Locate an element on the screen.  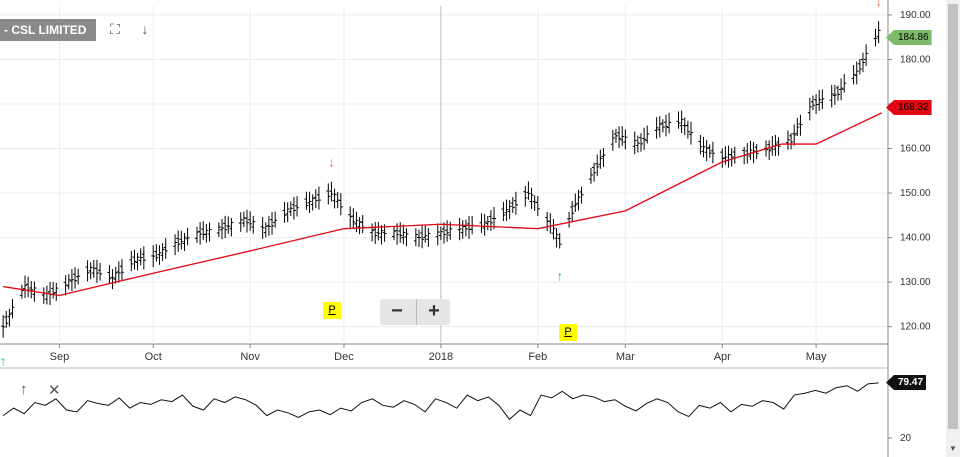
x-axis-ticks: Sep Oct Nov Dec 2018 Feb Mar Apr May is located at coordinates (438, 353).